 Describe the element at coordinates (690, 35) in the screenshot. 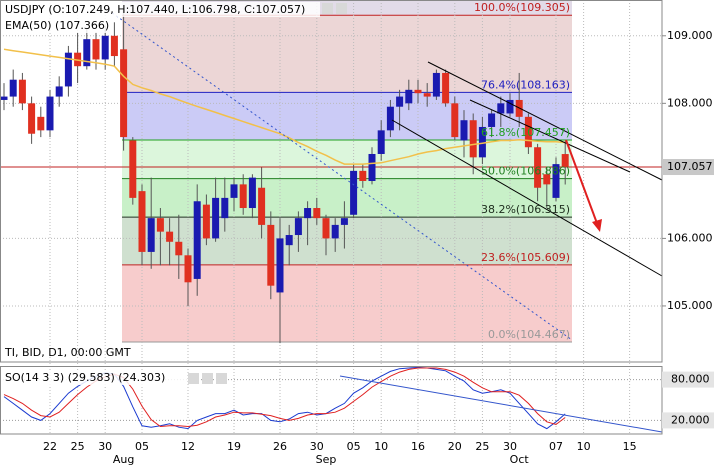

I see `y-tick-label: 109.000` at that location.